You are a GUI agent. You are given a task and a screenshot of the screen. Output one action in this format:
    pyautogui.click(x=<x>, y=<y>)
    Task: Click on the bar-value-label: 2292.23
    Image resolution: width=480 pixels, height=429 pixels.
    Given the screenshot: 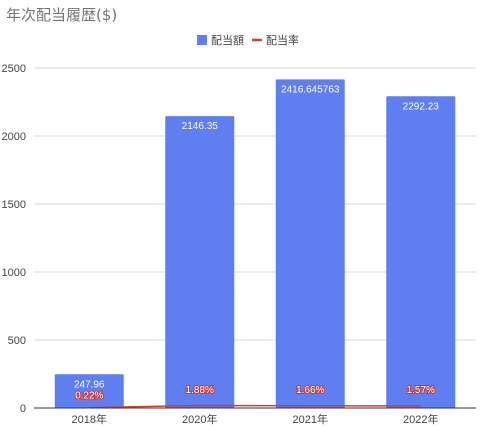 What is the action you would take?
    pyautogui.click(x=421, y=106)
    